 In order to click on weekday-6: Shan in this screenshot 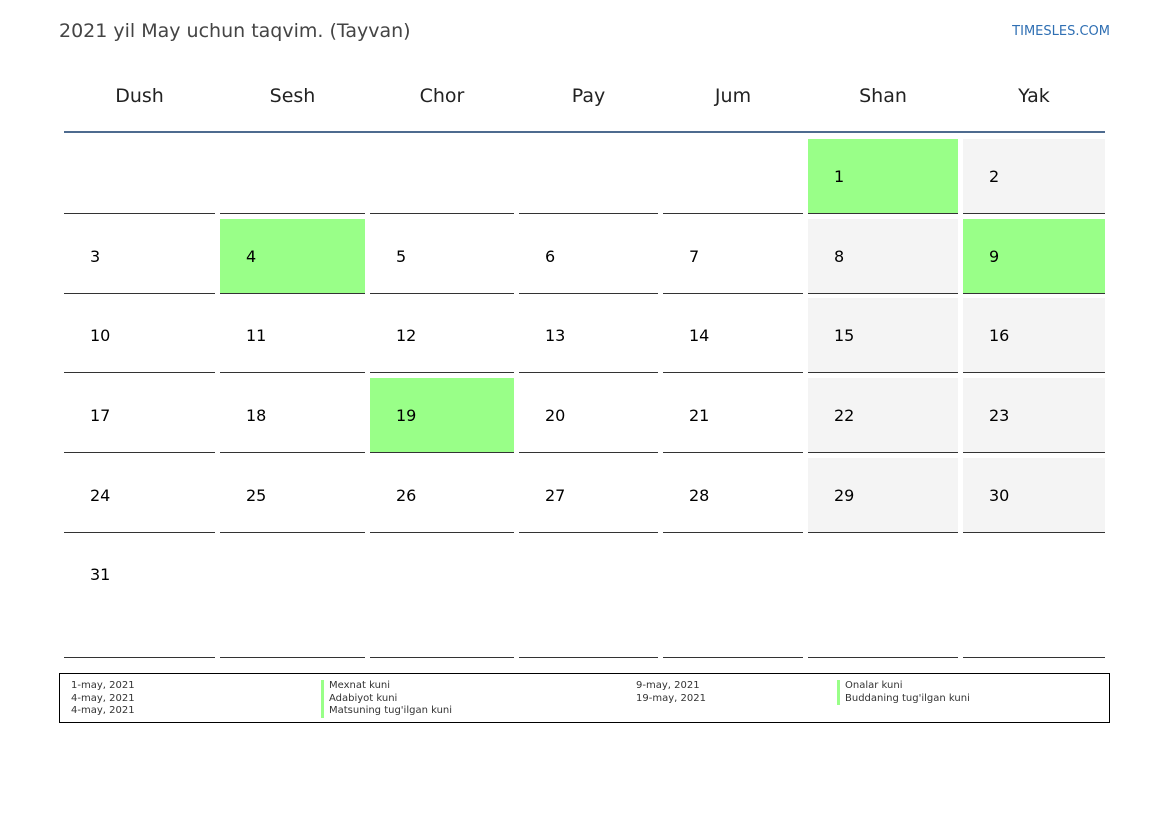, I will do `click(883, 96)`.